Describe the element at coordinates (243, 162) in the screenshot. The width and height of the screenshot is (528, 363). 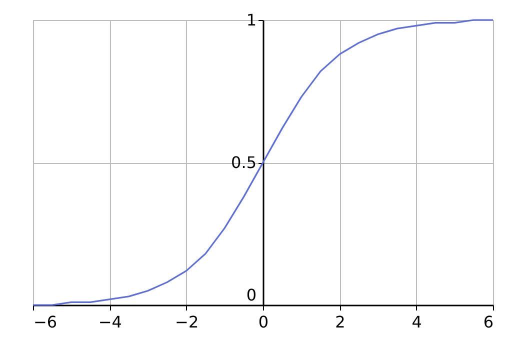
I see `y-tick-label: 0.5` at that location.